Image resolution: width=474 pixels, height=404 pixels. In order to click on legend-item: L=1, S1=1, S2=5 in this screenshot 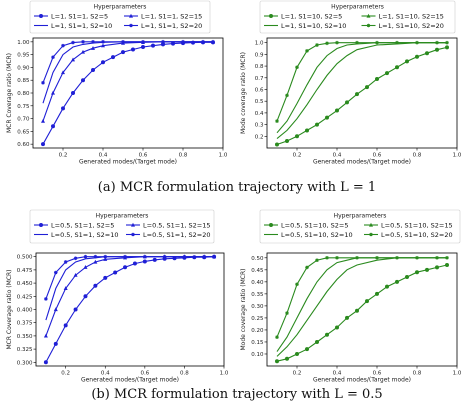, I will do `click(71, 16)`.